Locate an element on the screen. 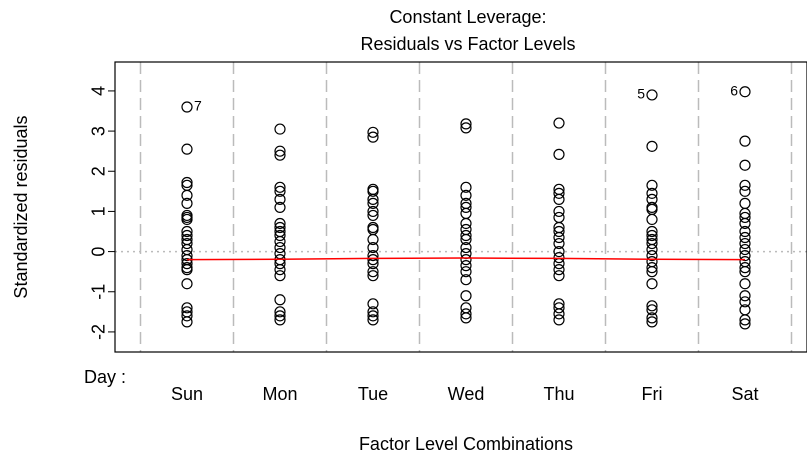 This screenshot has height=464, width=807. point-label: 5 is located at coordinates (641, 94).